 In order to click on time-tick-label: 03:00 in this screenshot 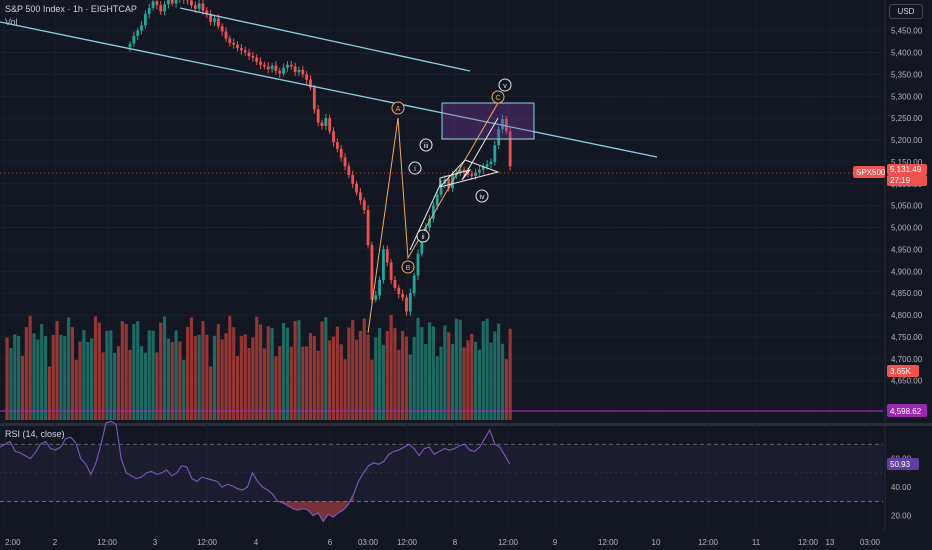, I will do `click(368, 542)`.